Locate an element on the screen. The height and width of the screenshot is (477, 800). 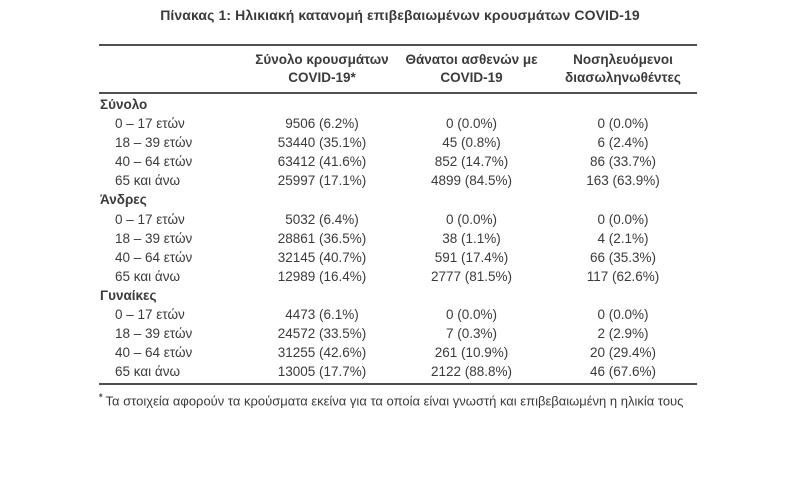
intubated-value: 6 (2.4%) is located at coordinates (623, 143).